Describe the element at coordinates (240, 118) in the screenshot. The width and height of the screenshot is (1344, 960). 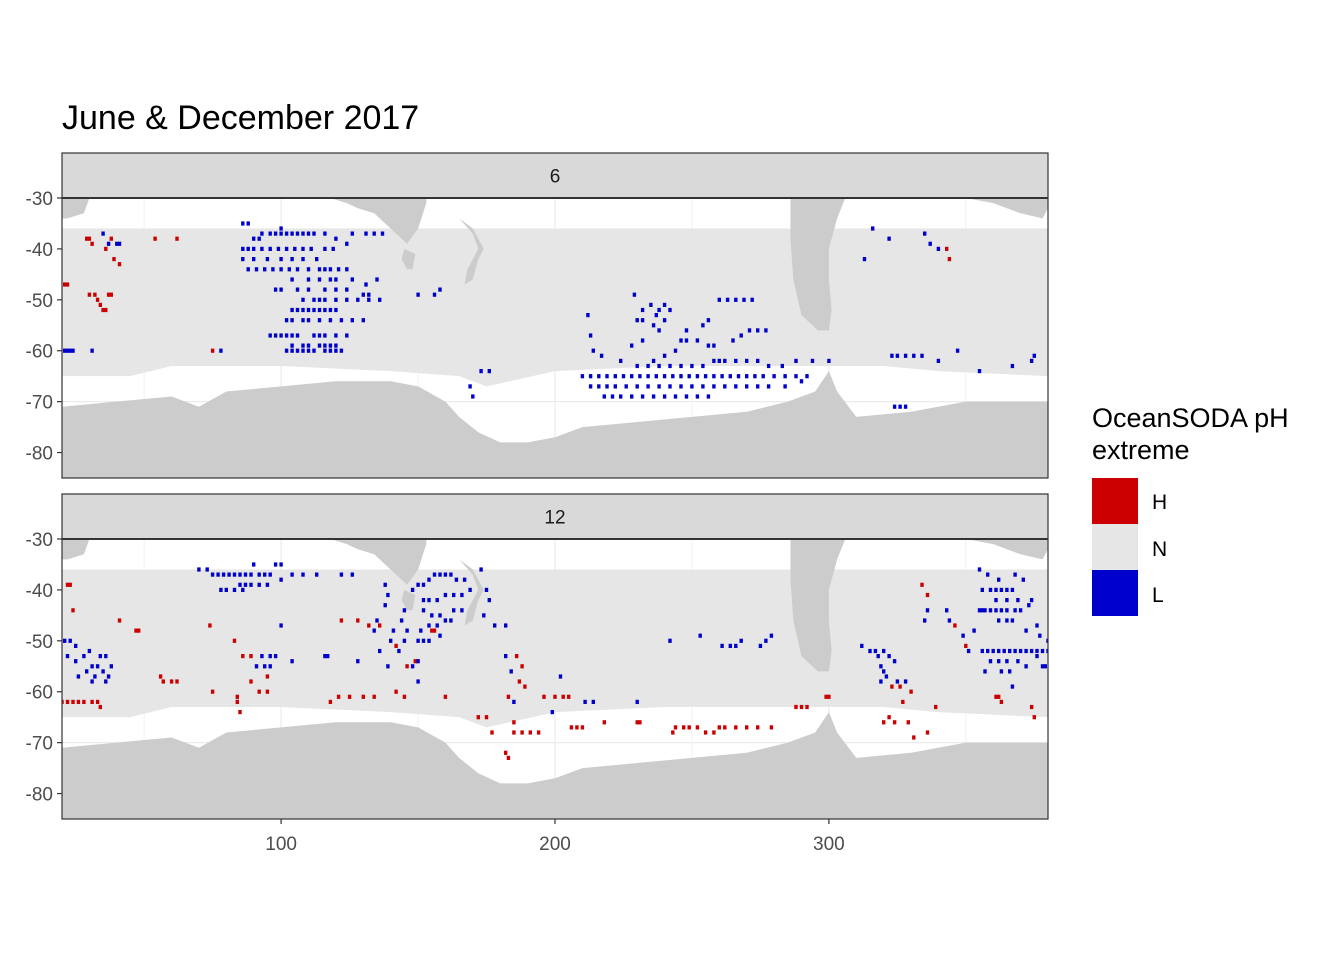
I see `chart-title: June & December 2017` at that location.